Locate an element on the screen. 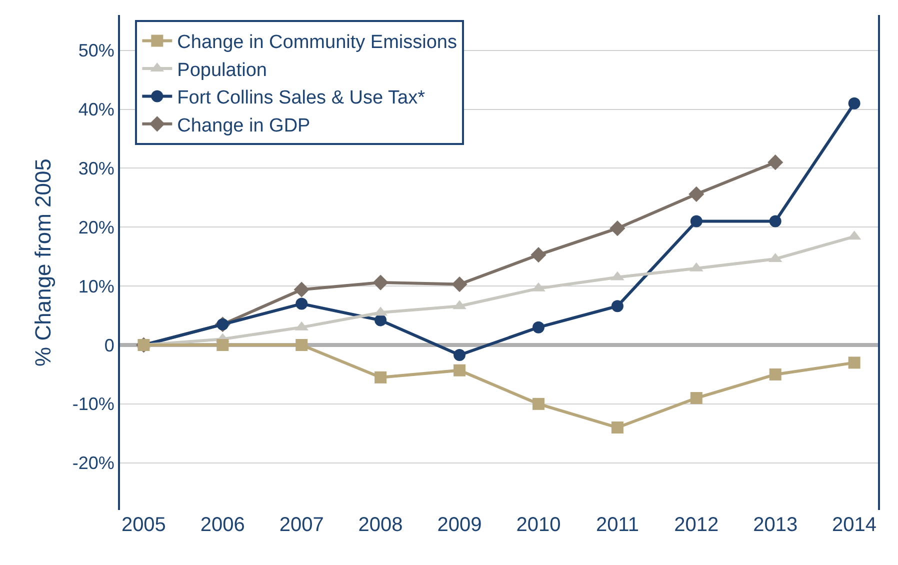 The image size is (898, 565). x-tick-label: 2012 is located at coordinates (696, 525).